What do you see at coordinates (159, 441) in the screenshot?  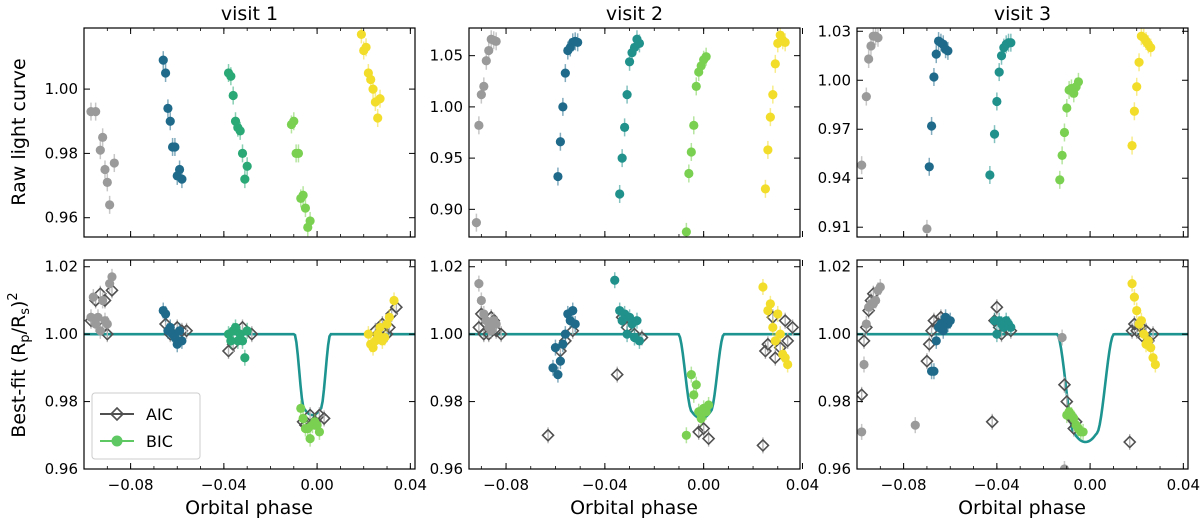 I see `legend-bic-label: BIC` at bounding box center [159, 441].